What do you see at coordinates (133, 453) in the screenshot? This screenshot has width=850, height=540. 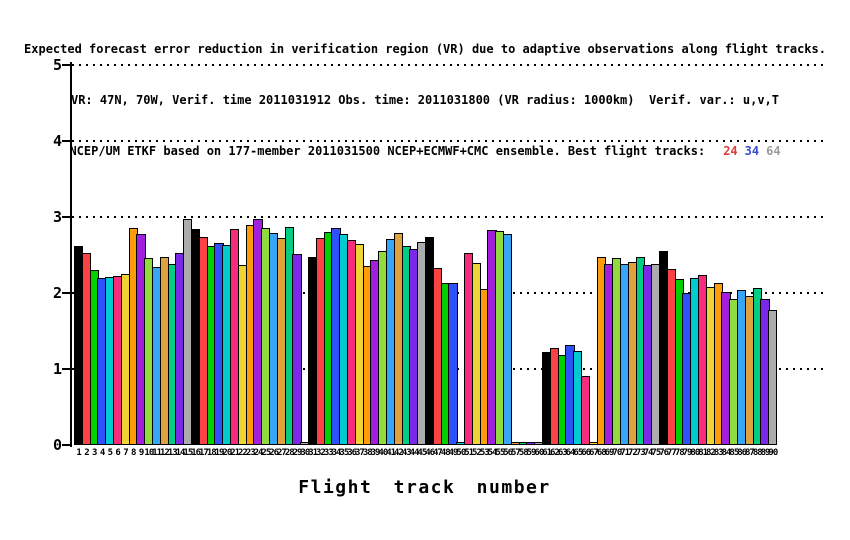 I see `x-tick-label-8: 8` at bounding box center [133, 453].